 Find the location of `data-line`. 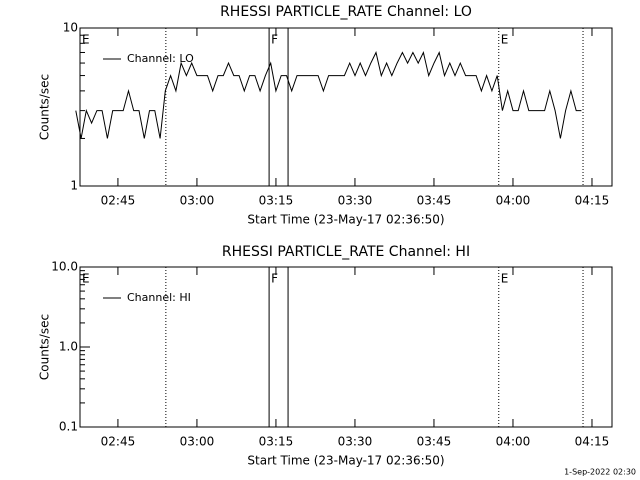

data-line is located at coordinates (328, 95).